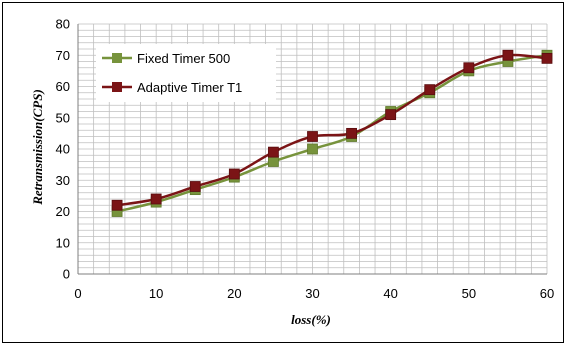  Describe the element at coordinates (117, 87) in the screenshot. I see `legend-marker-adaptive-timer` at that location.